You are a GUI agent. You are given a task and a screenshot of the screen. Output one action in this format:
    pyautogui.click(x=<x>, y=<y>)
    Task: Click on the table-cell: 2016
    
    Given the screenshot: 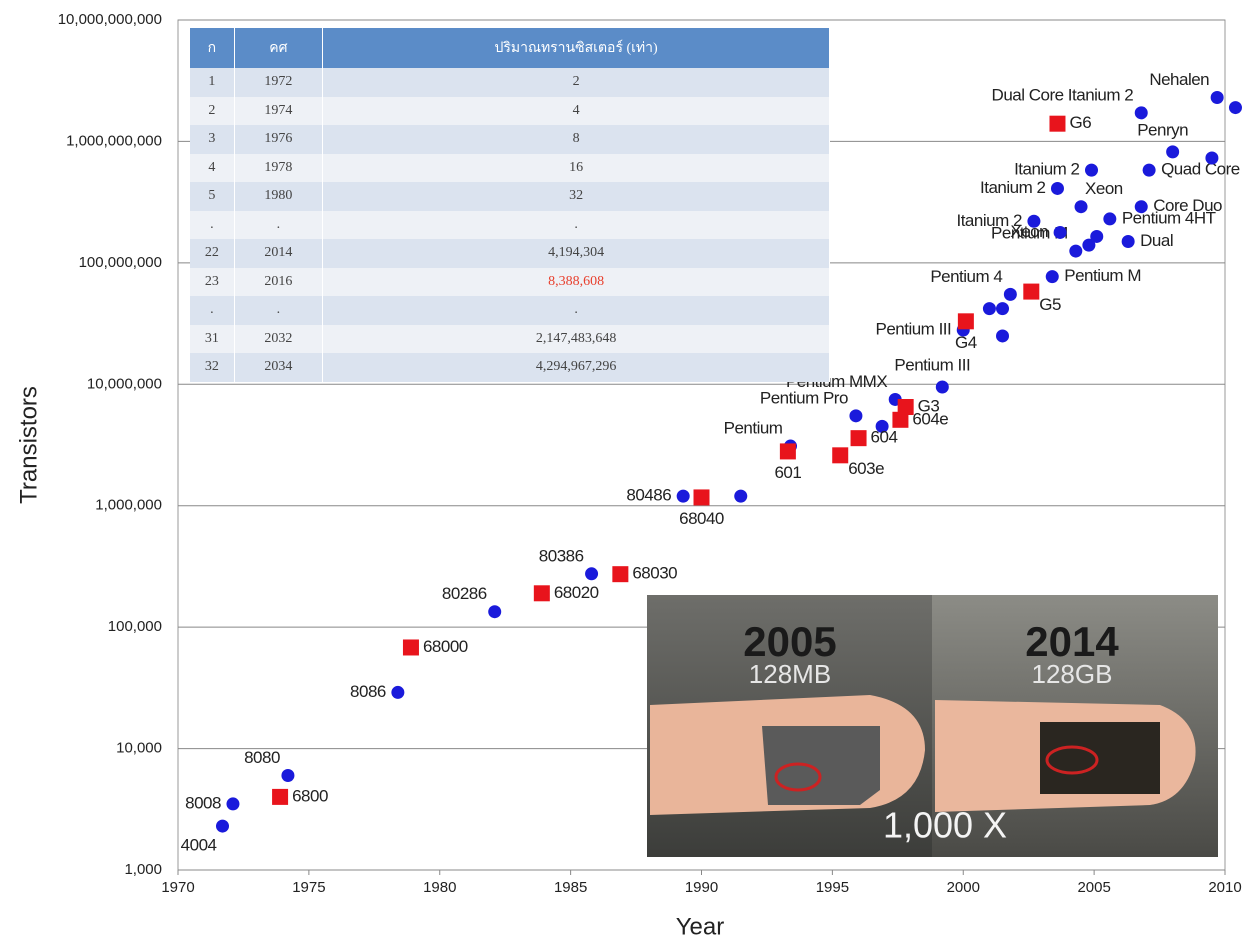 What is the action you would take?
    pyautogui.click(x=279, y=281)
    